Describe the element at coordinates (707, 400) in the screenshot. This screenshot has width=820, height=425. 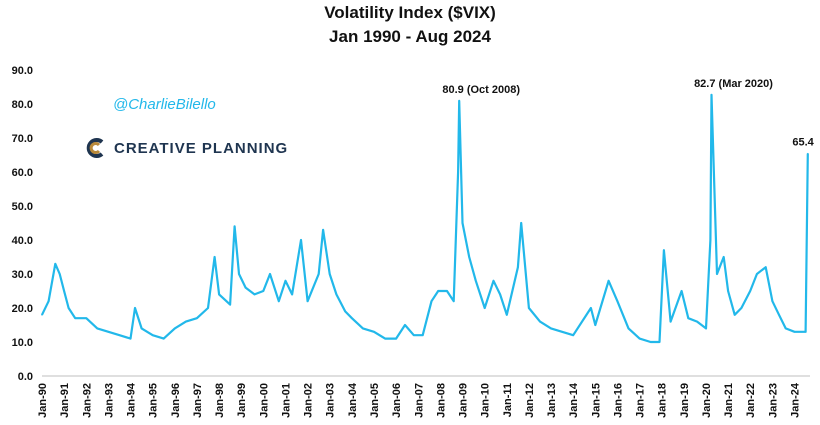
I see `x-tick-label: Jan-20` at that location.